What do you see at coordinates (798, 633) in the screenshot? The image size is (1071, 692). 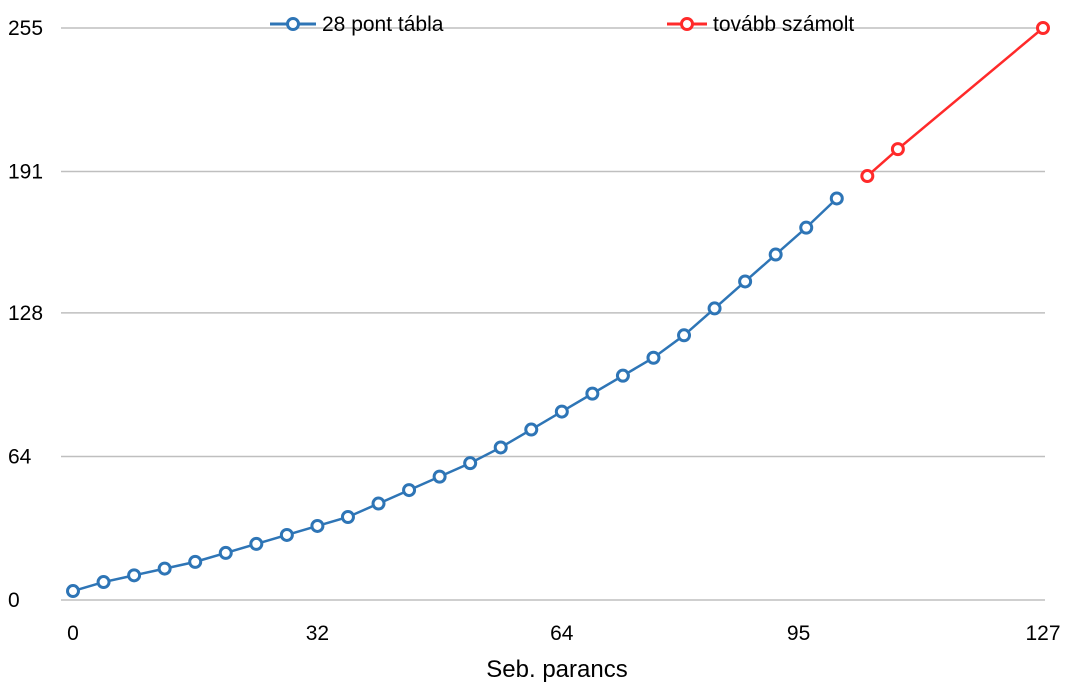 I see `x-tick-label-95: 95` at bounding box center [798, 633].